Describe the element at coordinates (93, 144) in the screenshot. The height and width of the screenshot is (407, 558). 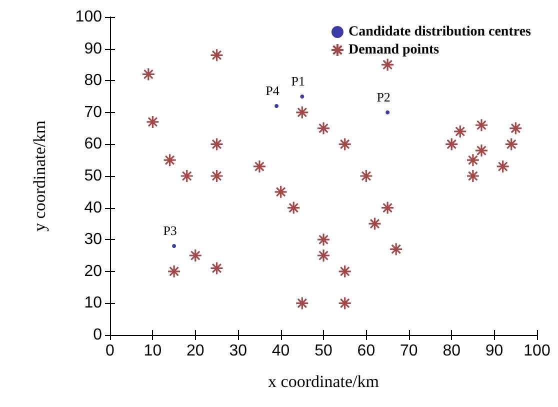
I see `y-tick-label: 60` at that location.